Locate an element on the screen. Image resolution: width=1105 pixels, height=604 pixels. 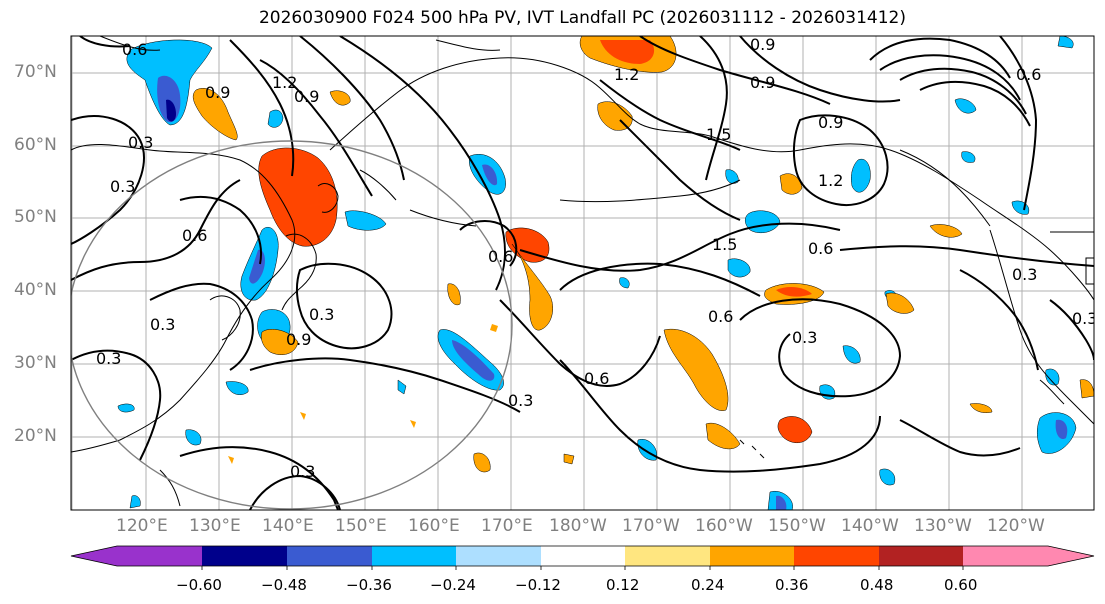
lon-label: 120°E is located at coordinates (142, 526).